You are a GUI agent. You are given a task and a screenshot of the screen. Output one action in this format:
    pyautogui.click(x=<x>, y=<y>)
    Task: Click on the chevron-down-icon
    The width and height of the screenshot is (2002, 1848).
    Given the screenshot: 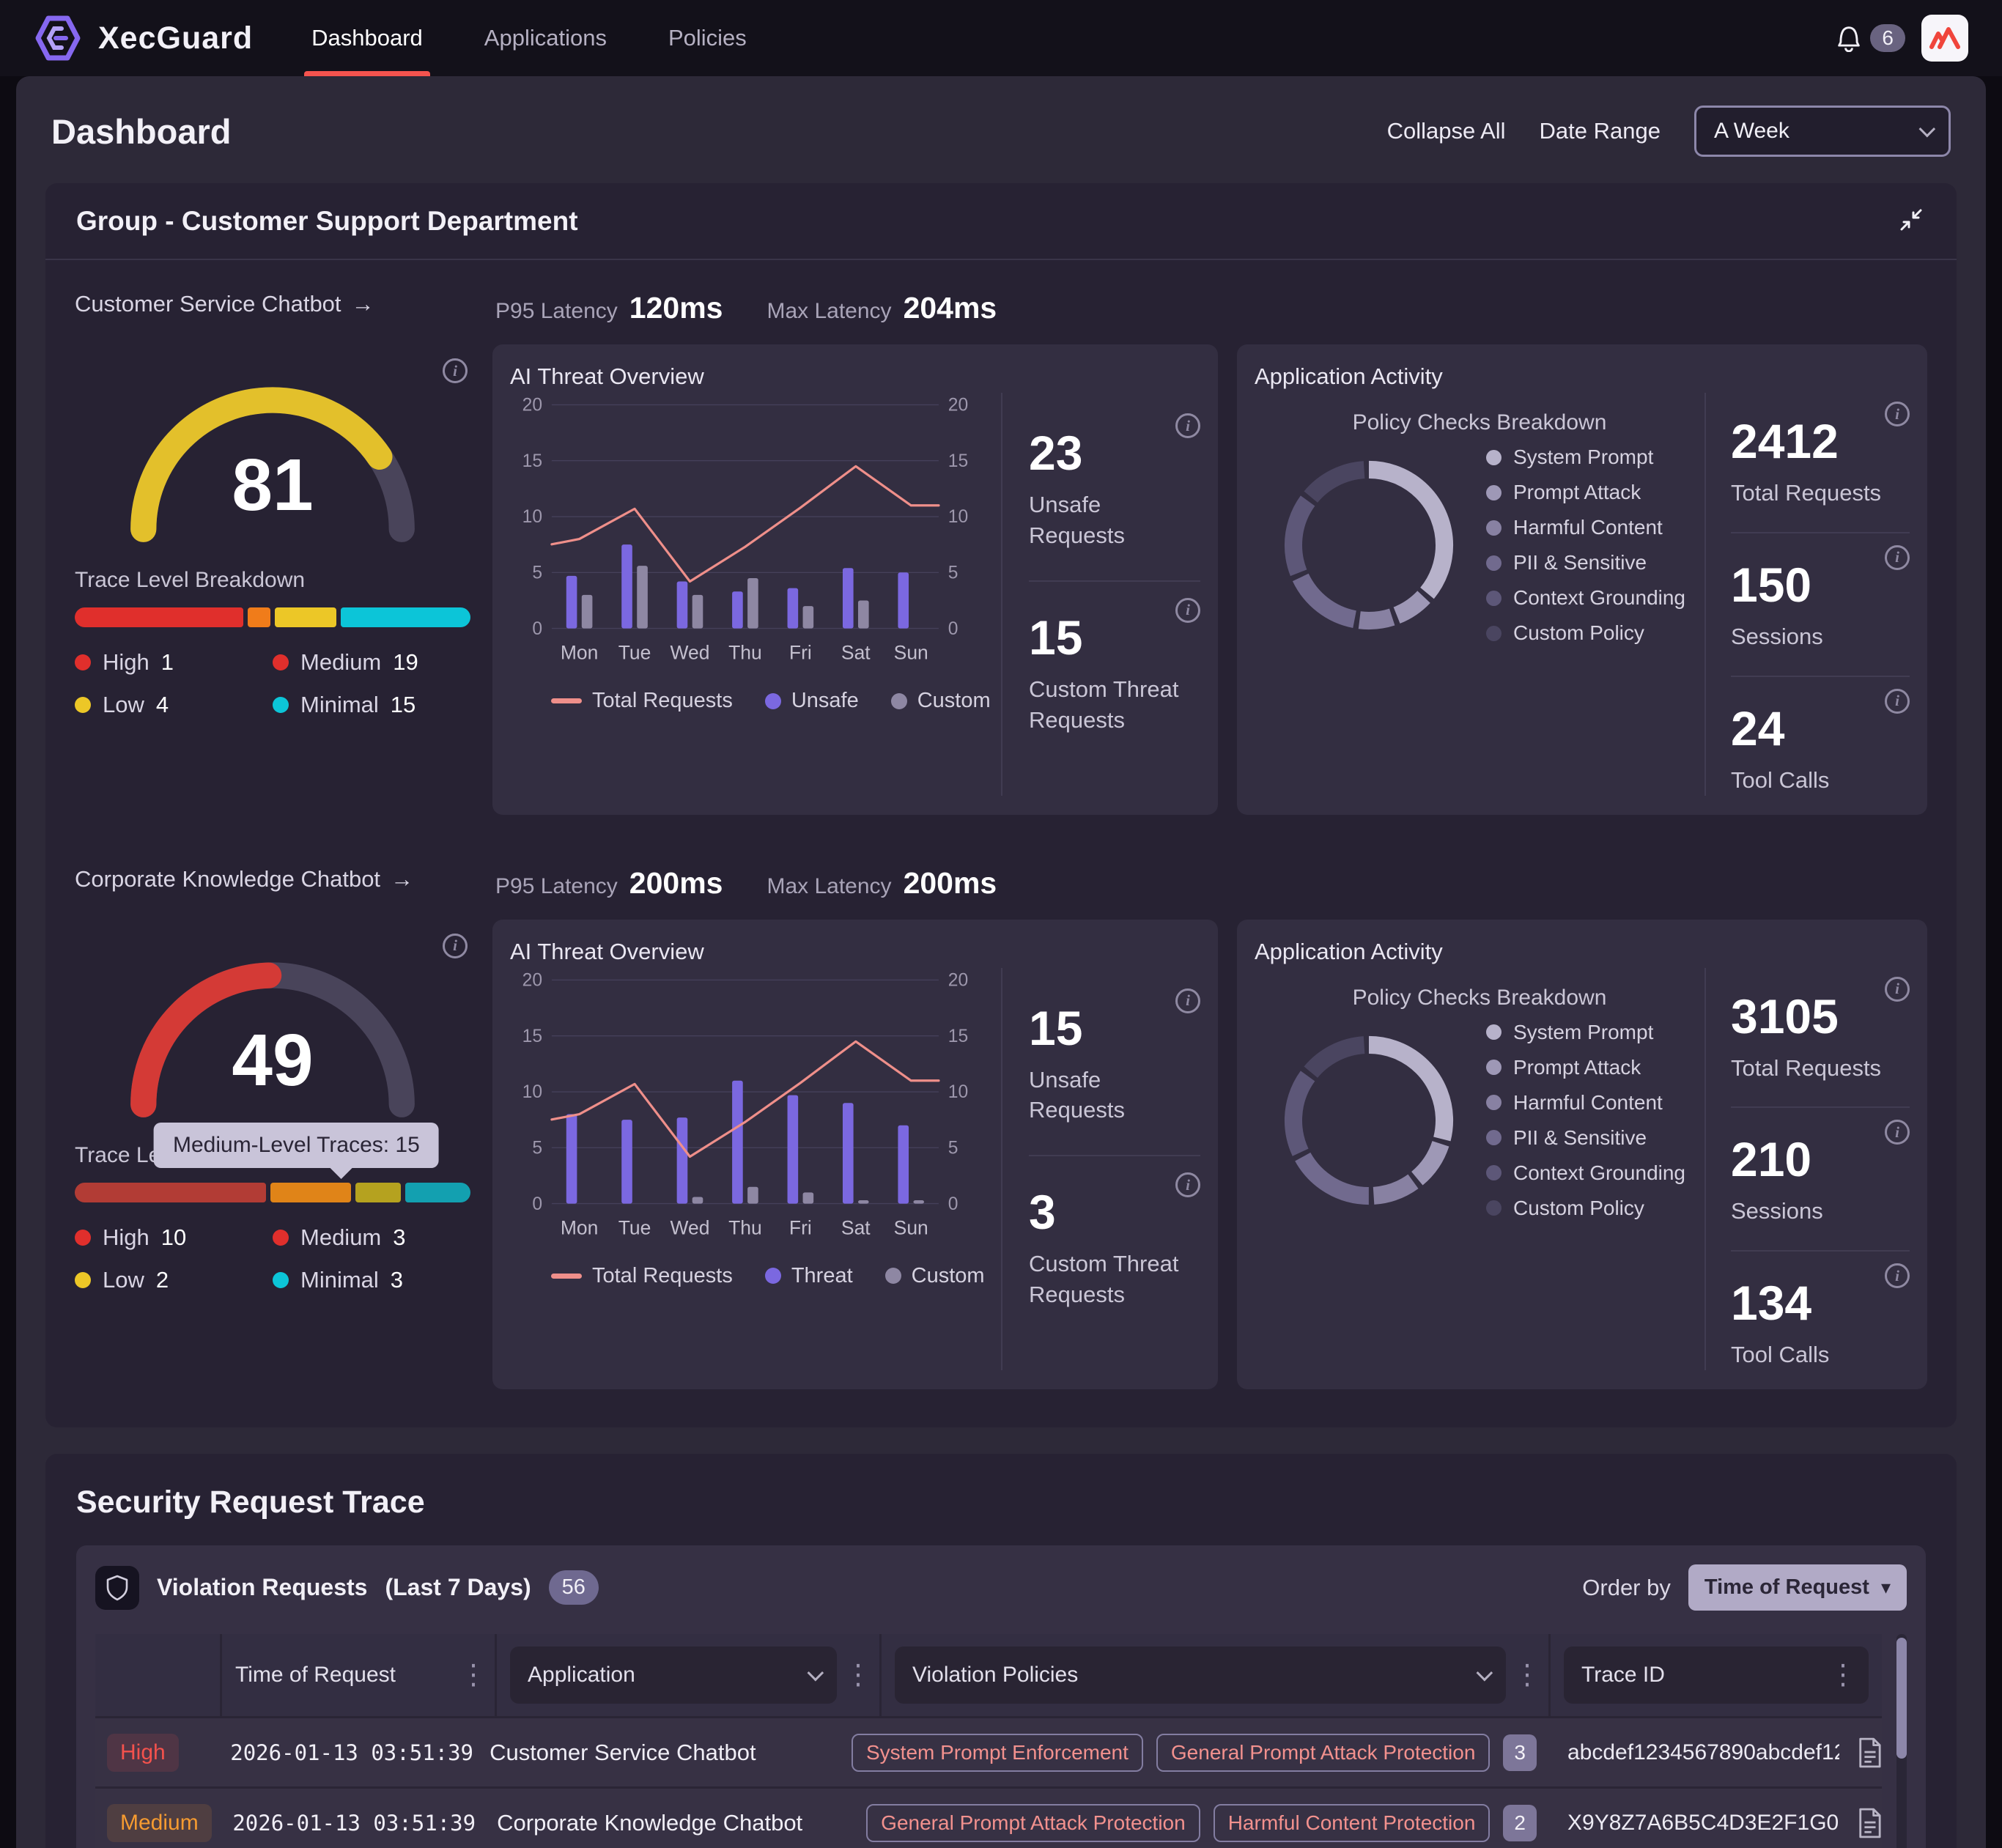 What is the action you would take?
    pyautogui.click(x=1484, y=1673)
    